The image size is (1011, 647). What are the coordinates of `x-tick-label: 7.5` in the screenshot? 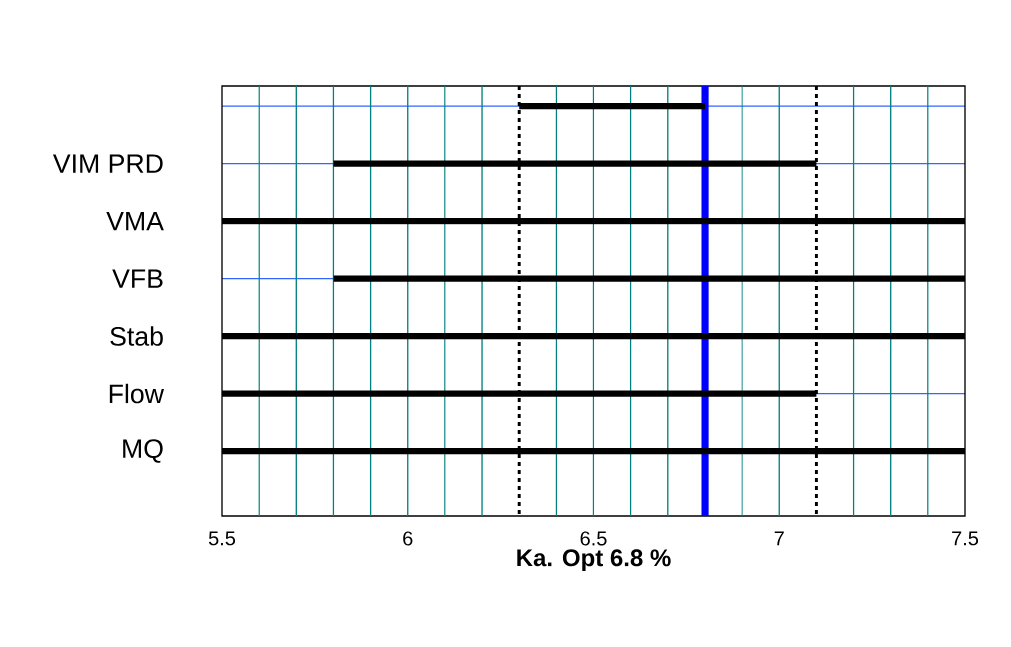 It's located at (965, 538).